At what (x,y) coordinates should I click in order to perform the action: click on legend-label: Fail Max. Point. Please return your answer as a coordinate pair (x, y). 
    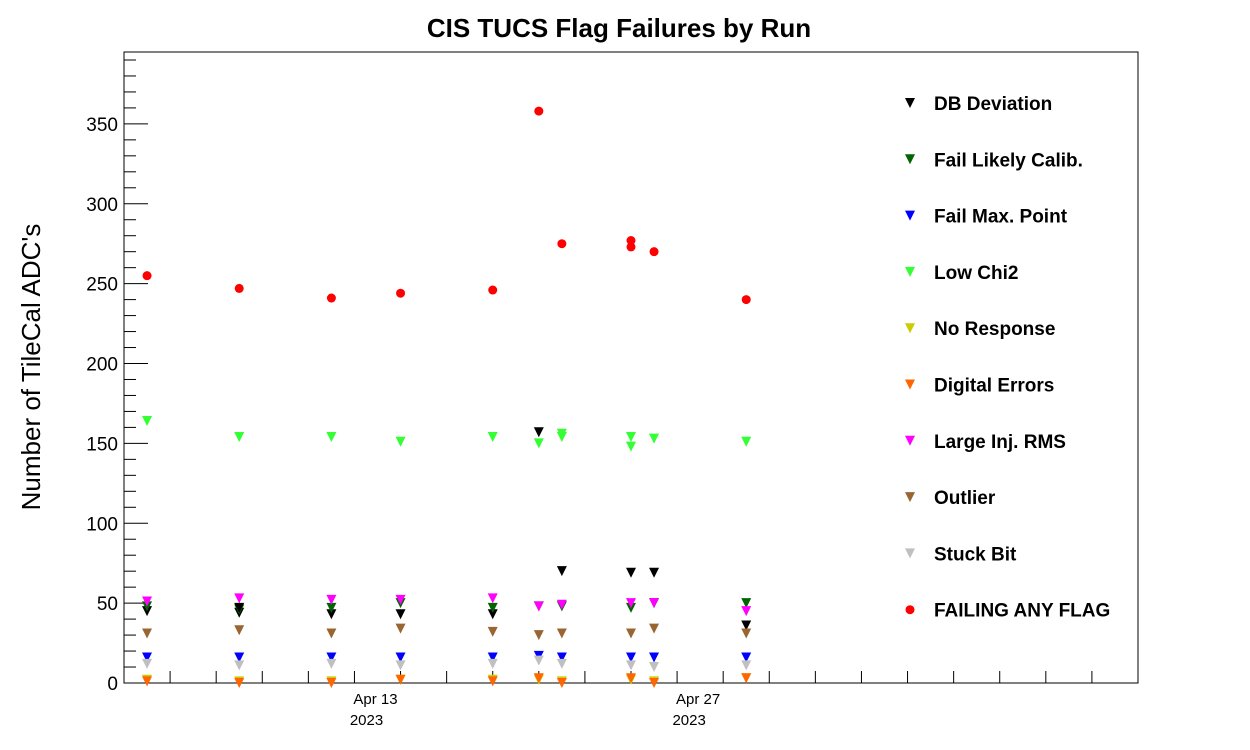
    Looking at the image, I should click on (1001, 217).